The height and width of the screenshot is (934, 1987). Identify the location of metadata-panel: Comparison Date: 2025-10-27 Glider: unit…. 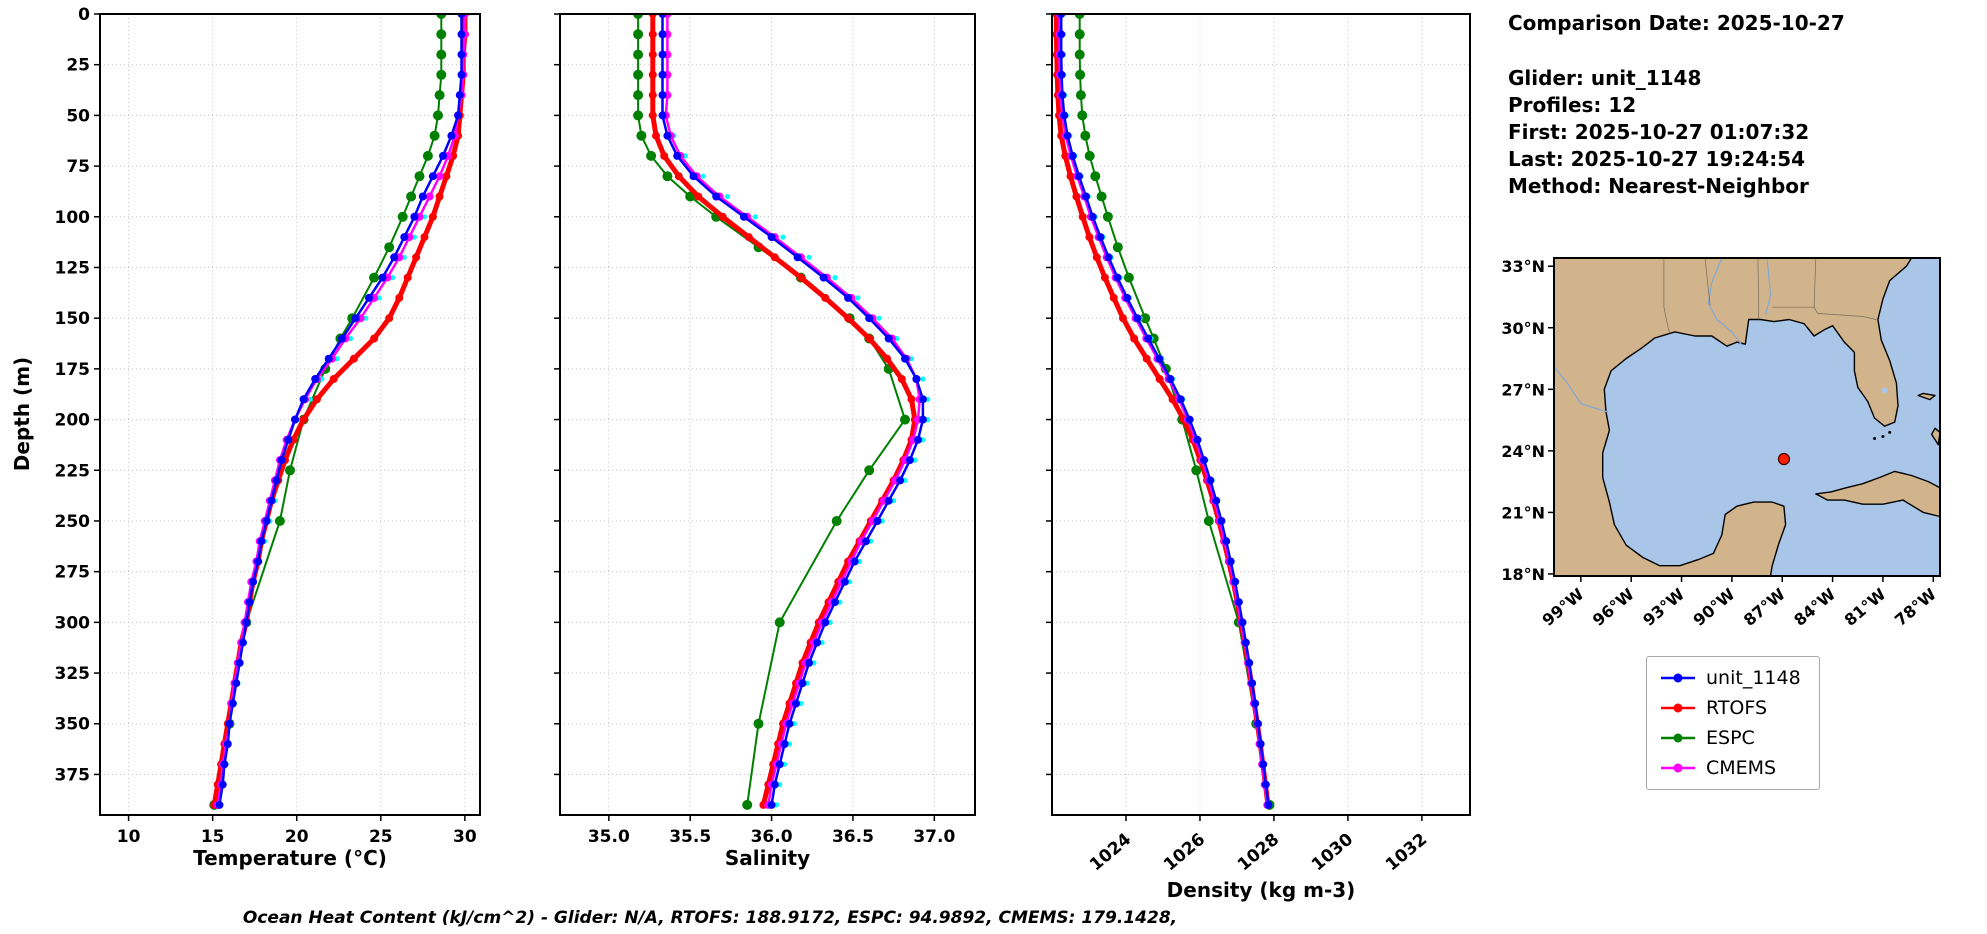
(1676, 105).